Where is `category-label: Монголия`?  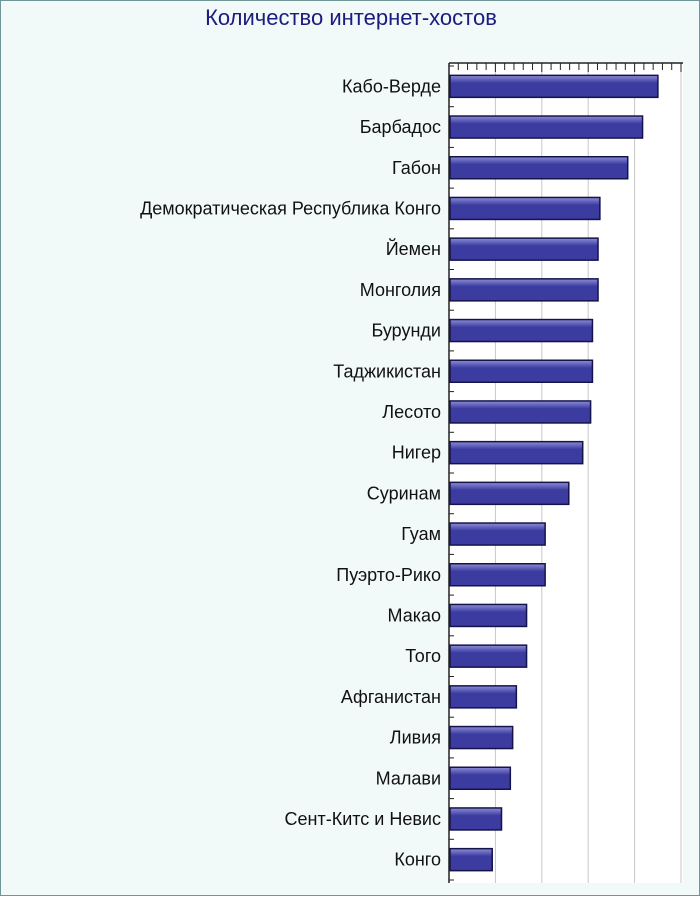 category-label: Монголия is located at coordinates (400, 290).